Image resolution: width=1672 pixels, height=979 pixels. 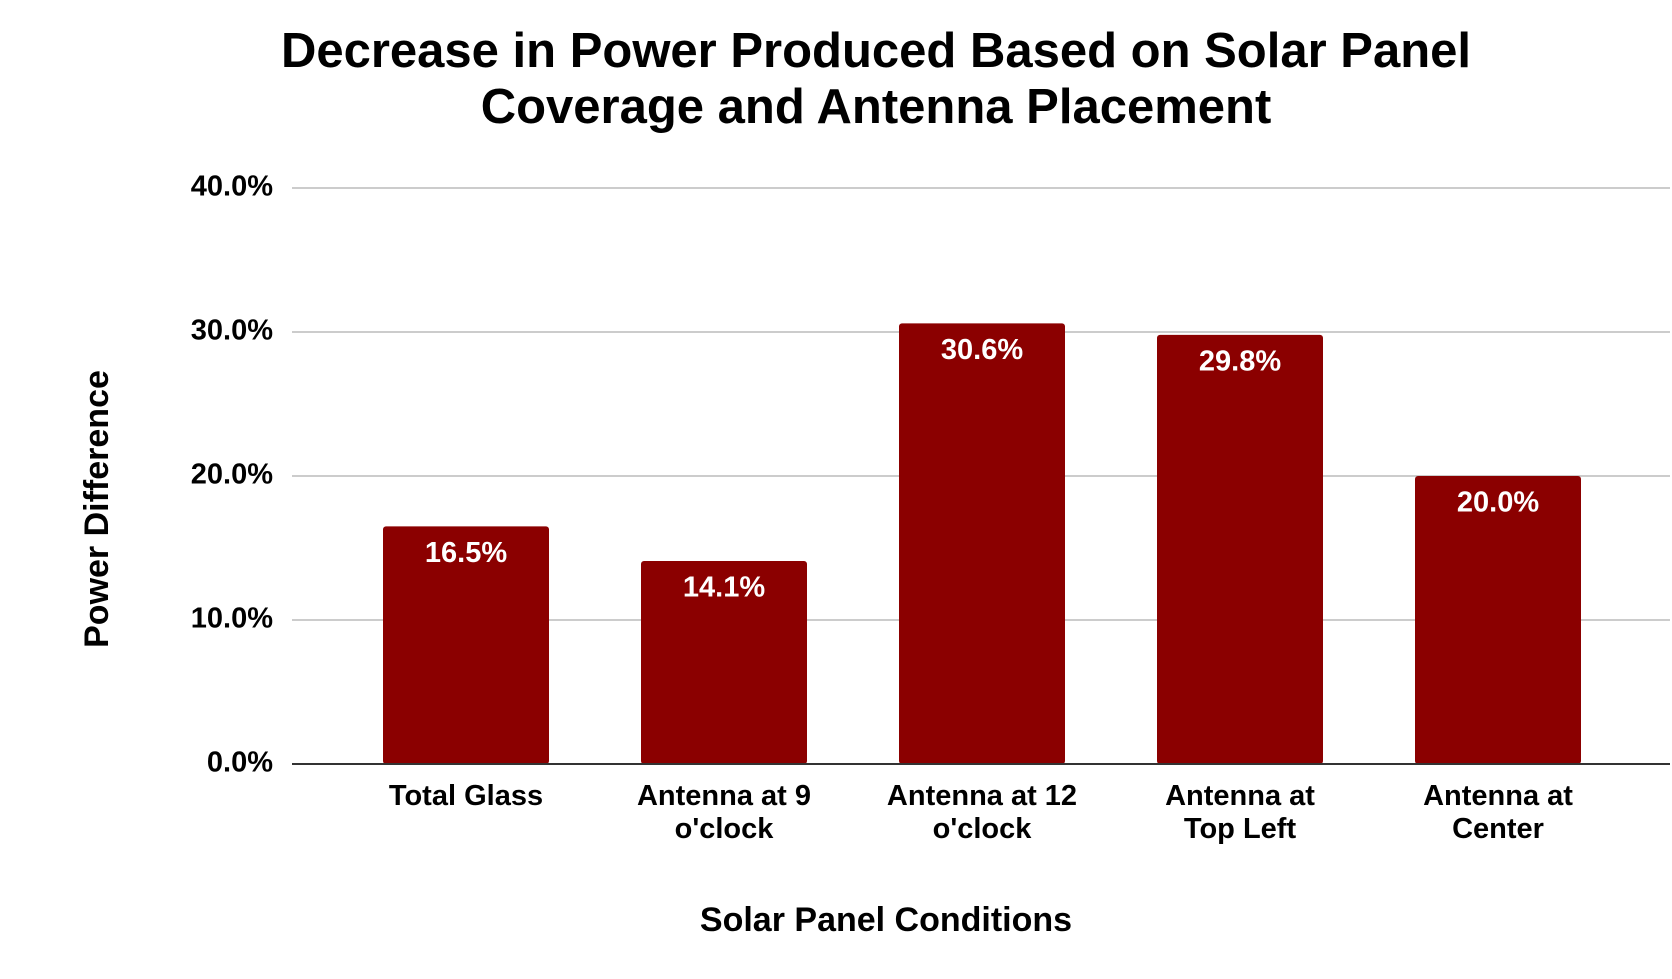 I want to click on x-tick-label: Antenna at Center, so click(x=1498, y=812).